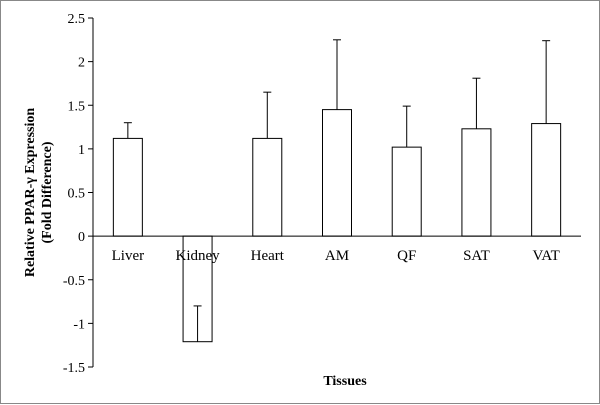 The image size is (600, 405). I want to click on bar-sat, so click(476, 182).